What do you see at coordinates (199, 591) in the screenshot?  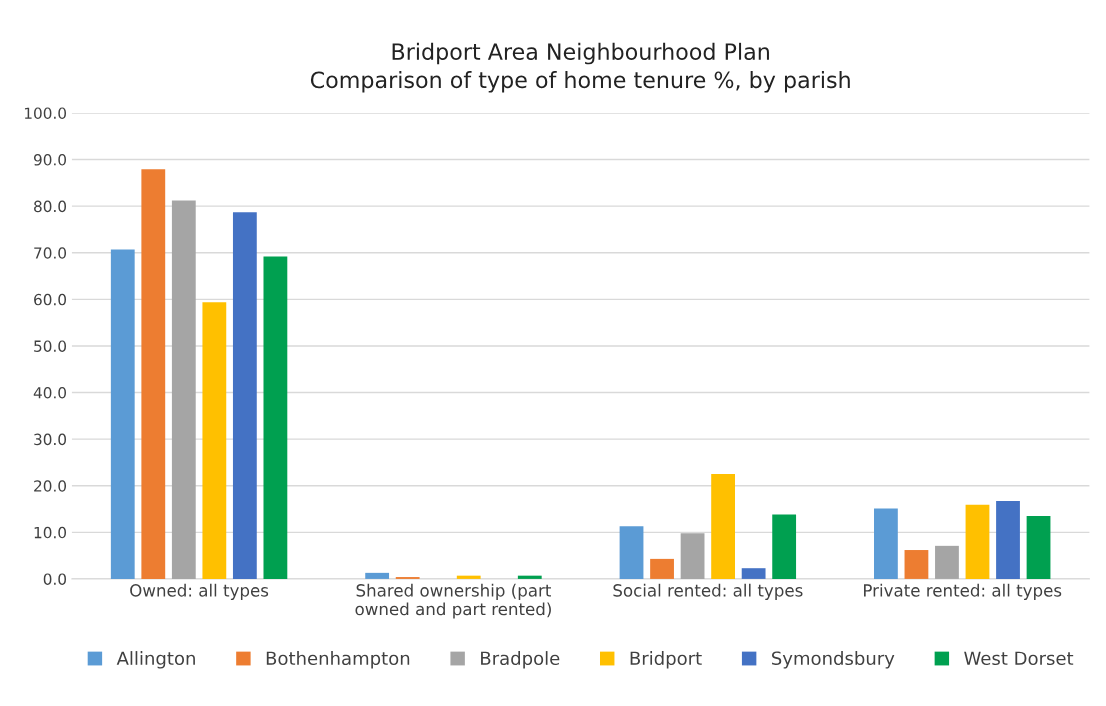 I see `x-tick-label: Owned: all types` at bounding box center [199, 591].